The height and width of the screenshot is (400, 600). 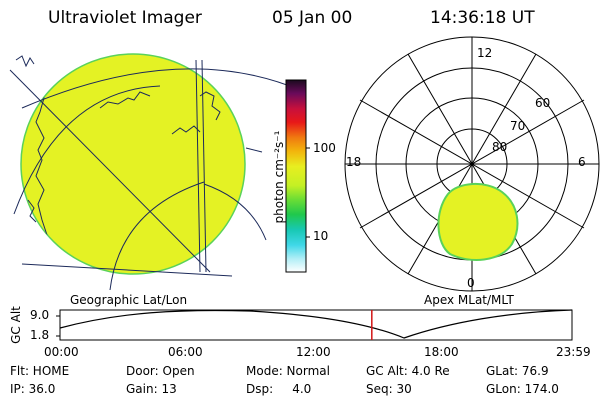 What do you see at coordinates (543, 103) in the screenshot?
I see `mlat-label-60: 60` at bounding box center [543, 103].